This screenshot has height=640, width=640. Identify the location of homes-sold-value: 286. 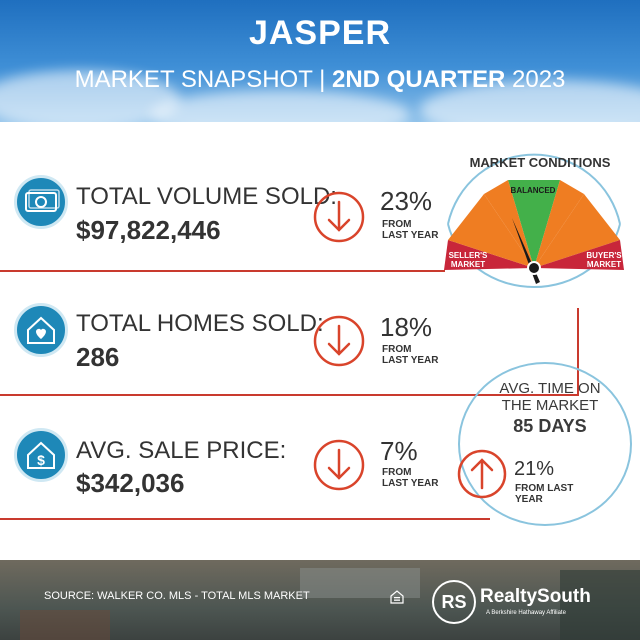
(98, 357).